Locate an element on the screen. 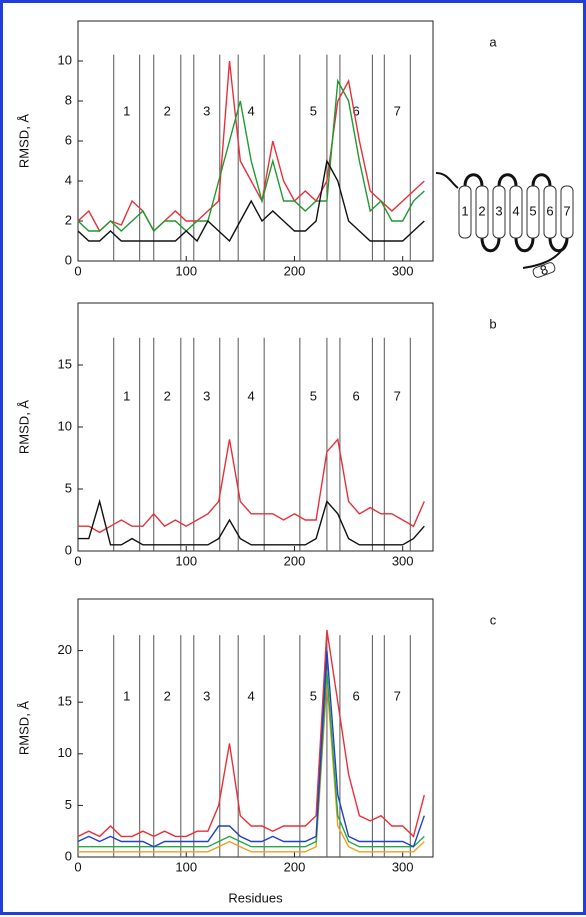  helix-number: 2 is located at coordinates (481, 210).